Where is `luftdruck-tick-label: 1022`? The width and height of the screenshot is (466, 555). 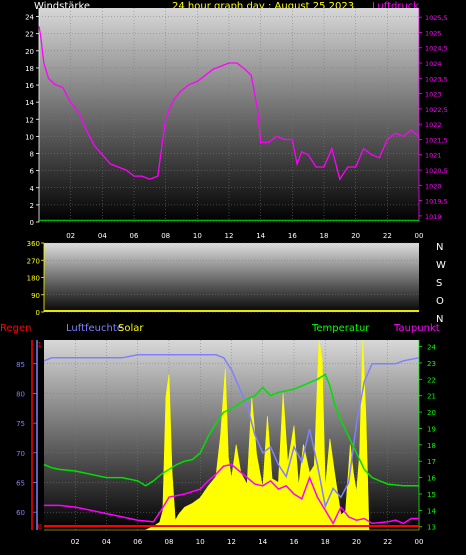 luftdruck-tick-label: 1022 is located at coordinates (433, 125).